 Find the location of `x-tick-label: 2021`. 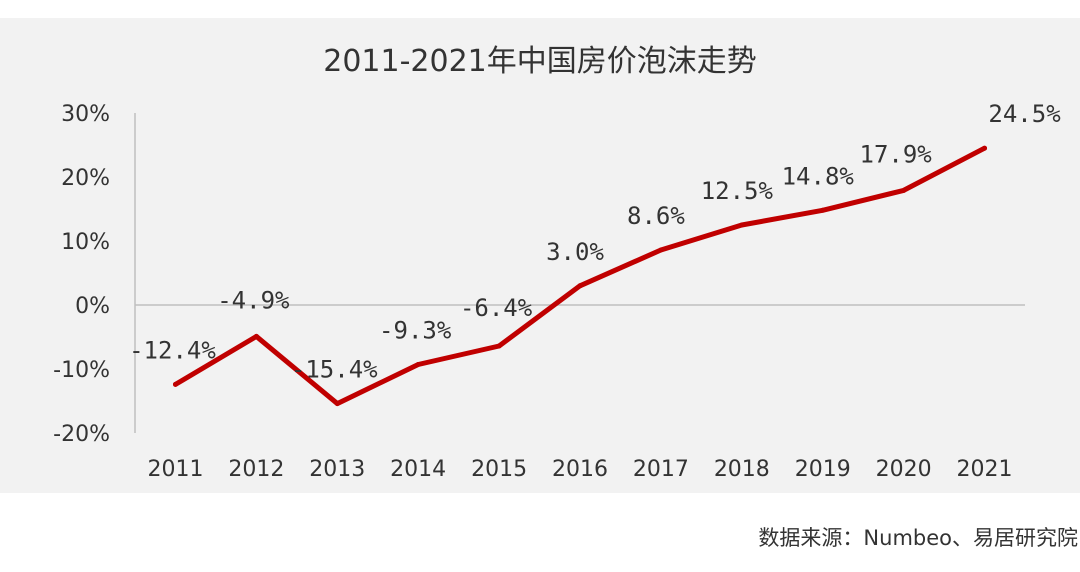

x-tick-label: 2021 is located at coordinates (985, 469).